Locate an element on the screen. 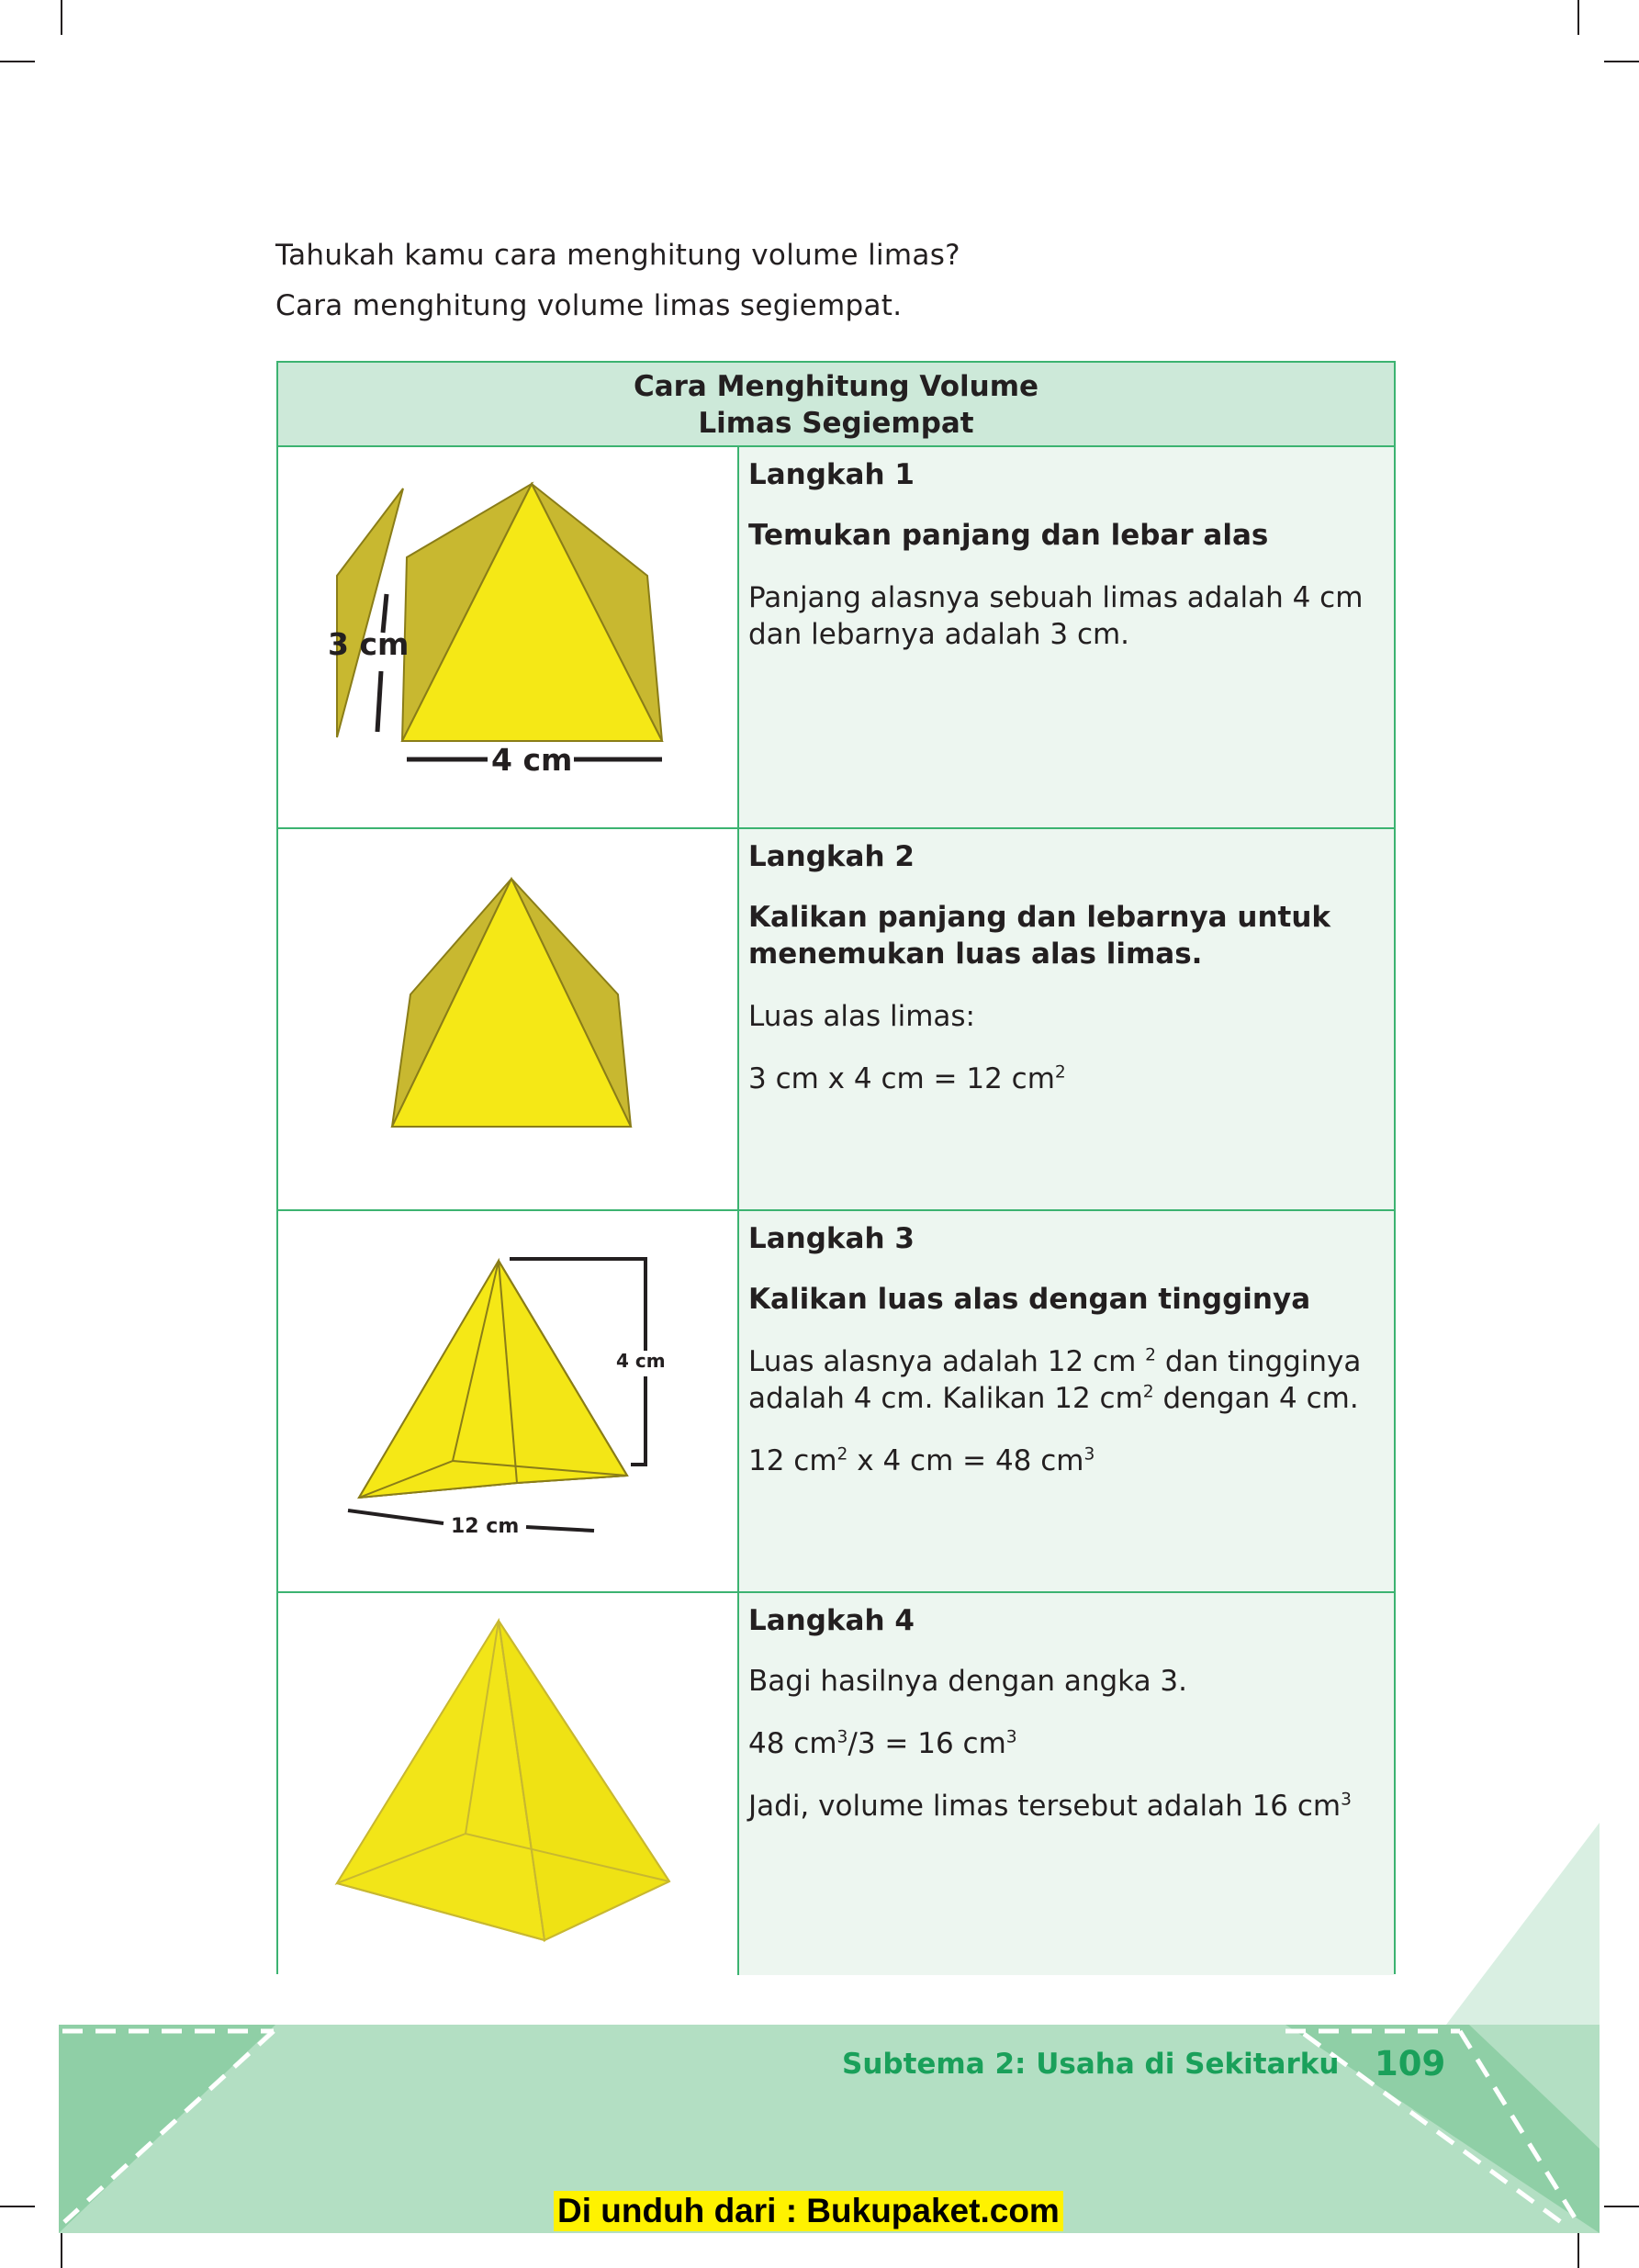  download-source-link: Di unduh dari : Bukupaket.com is located at coordinates (808, 2211).